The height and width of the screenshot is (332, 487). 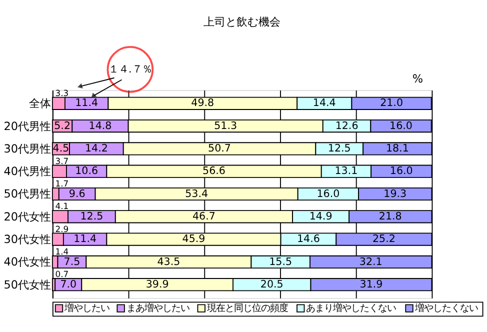 I want to click on data-label: 56.6, so click(x=214, y=171).